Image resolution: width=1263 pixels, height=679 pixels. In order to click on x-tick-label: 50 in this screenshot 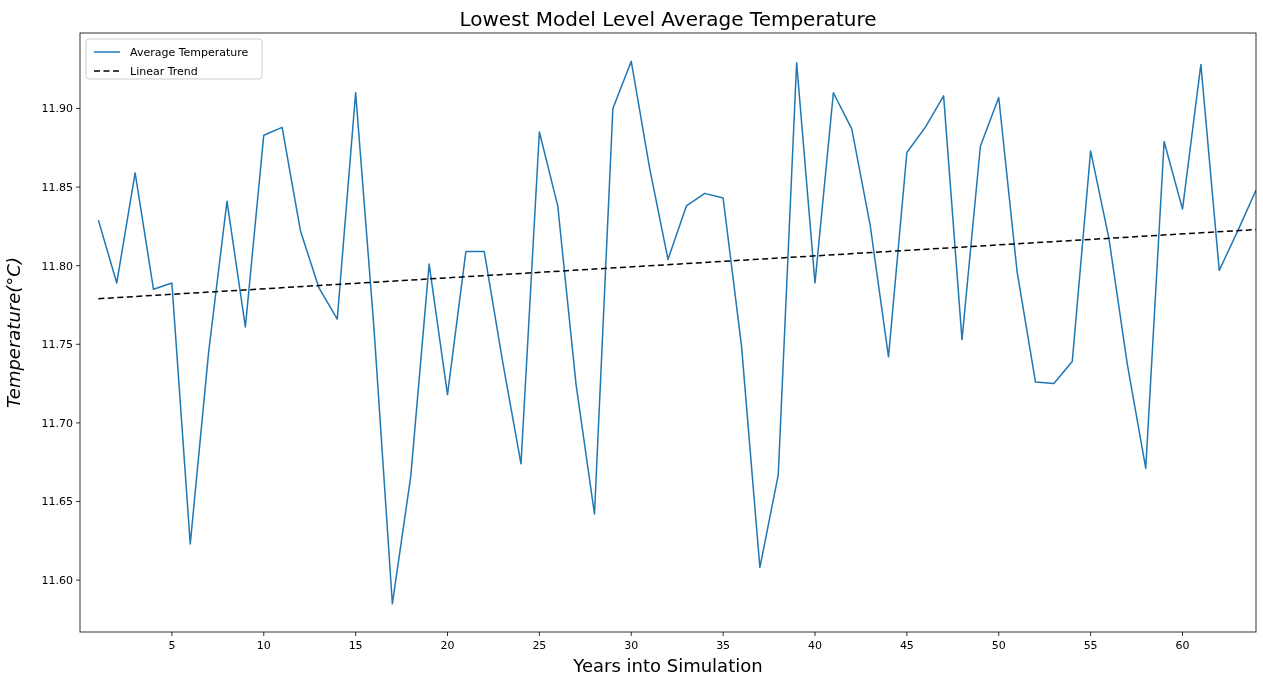, I will do `click(998, 645)`.